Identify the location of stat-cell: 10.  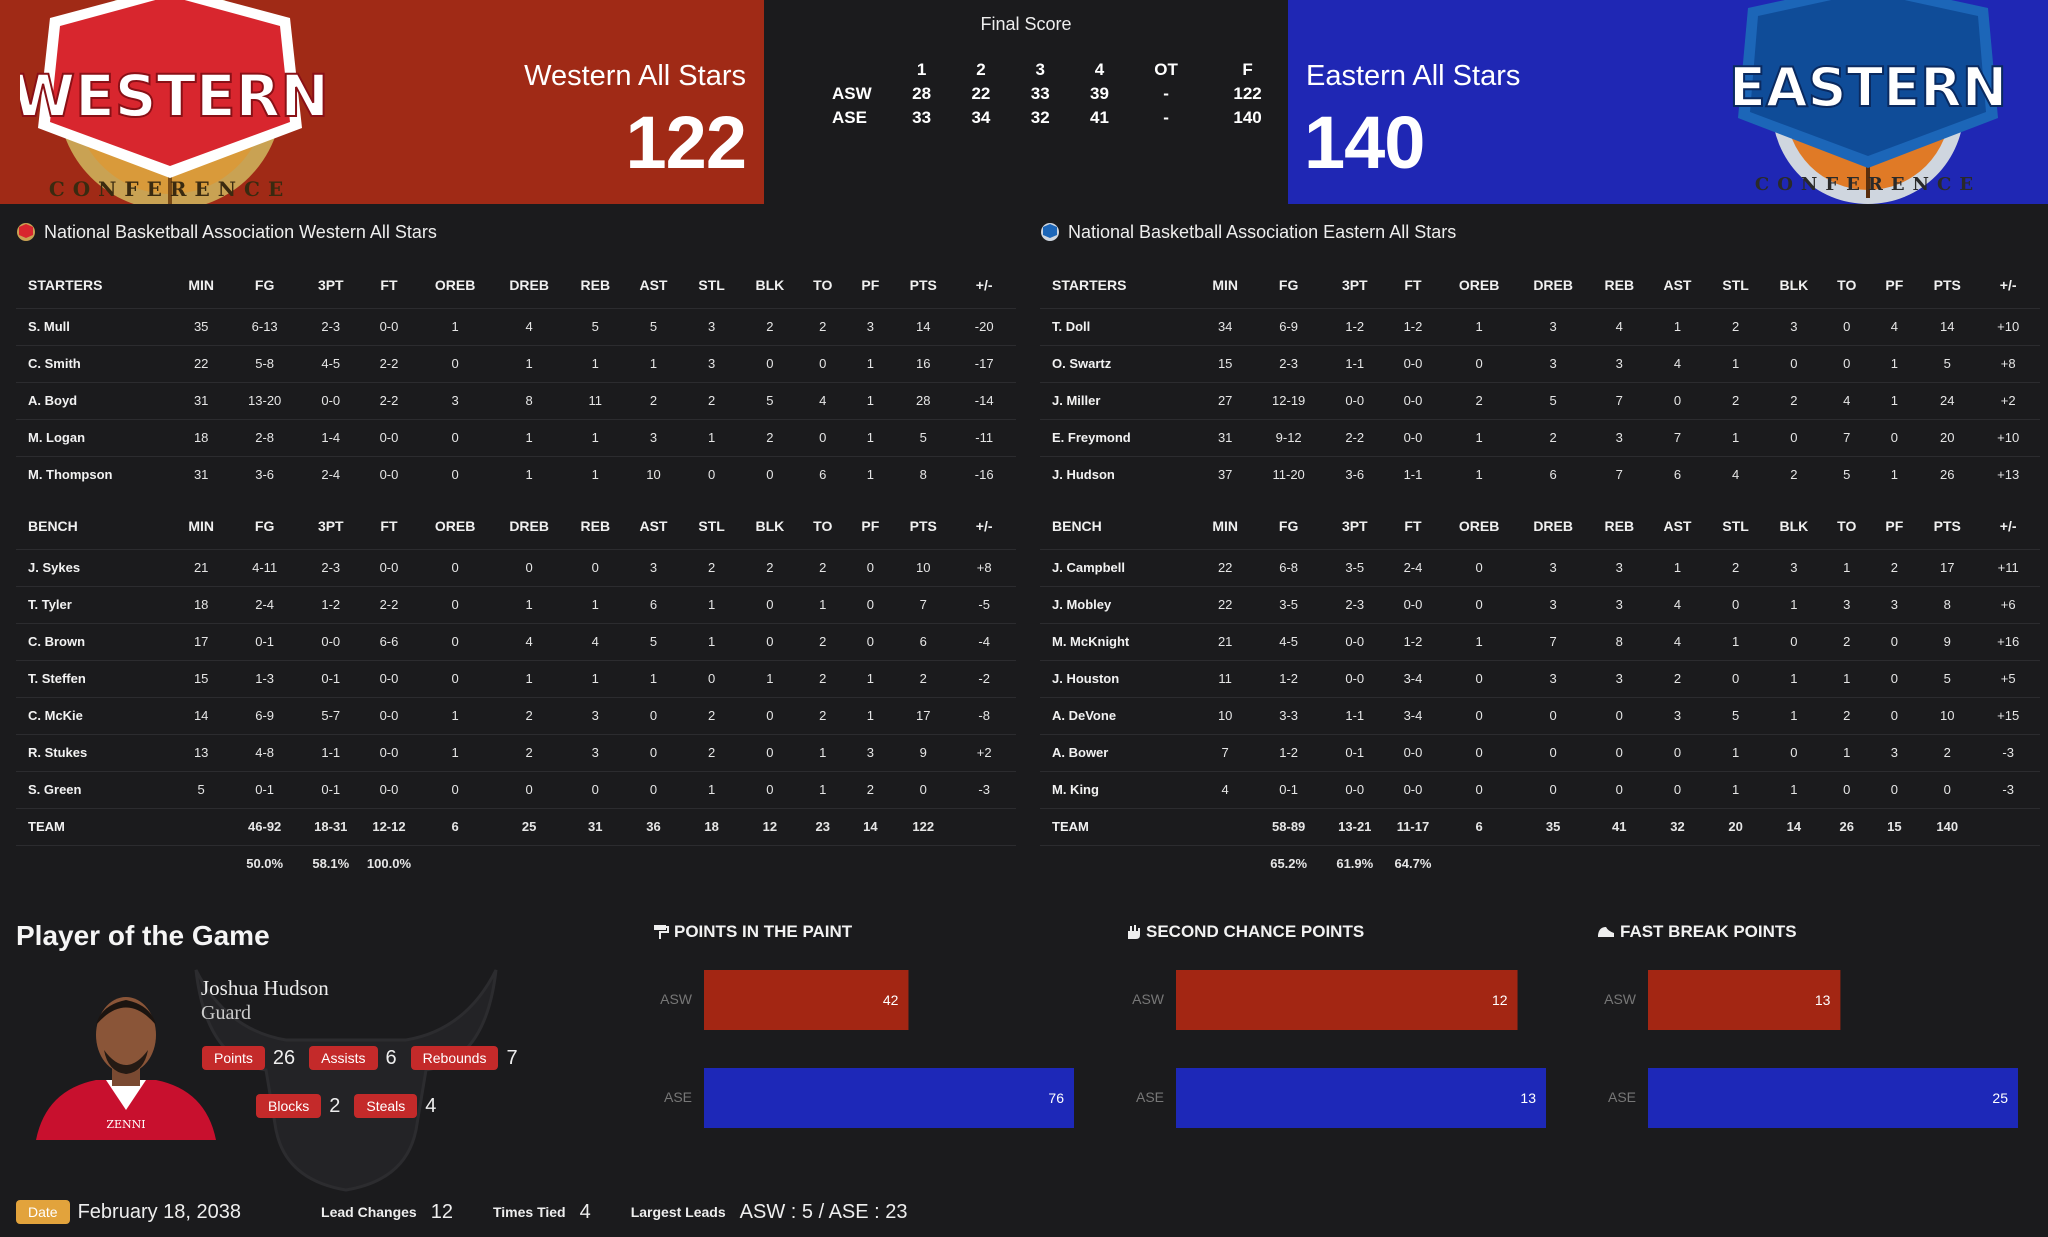
(653, 474).